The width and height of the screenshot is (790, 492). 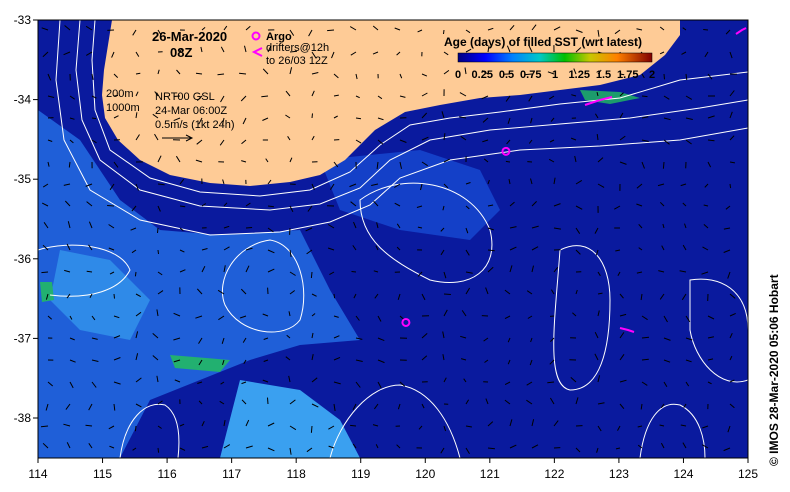 What do you see at coordinates (23, 418) in the screenshot?
I see `y-tick-label: -38` at bounding box center [23, 418].